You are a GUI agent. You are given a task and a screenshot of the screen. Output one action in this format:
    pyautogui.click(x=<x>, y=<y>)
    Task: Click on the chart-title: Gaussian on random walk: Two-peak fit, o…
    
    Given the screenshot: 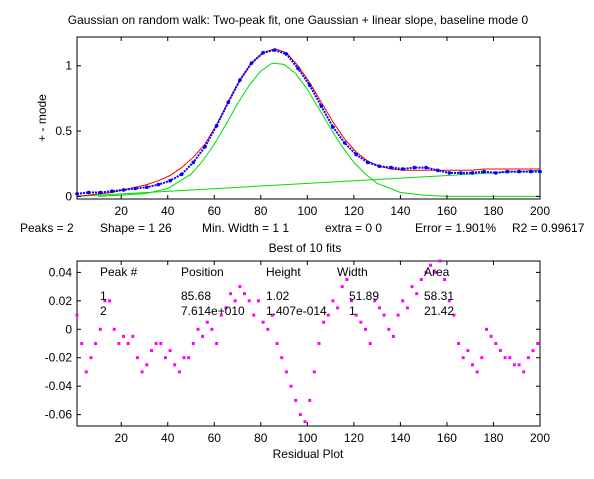 What is the action you would take?
    pyautogui.click(x=298, y=20)
    